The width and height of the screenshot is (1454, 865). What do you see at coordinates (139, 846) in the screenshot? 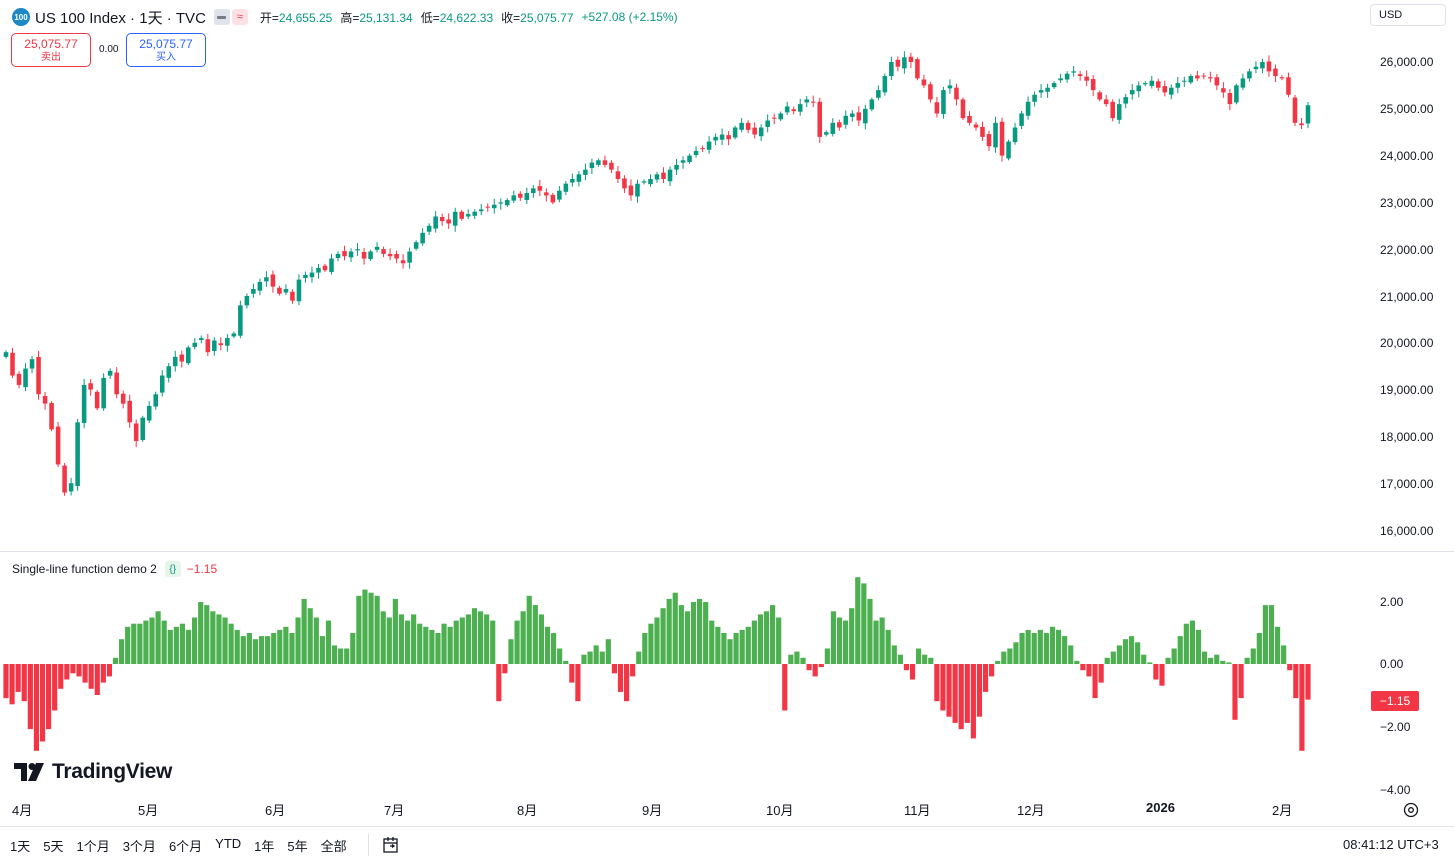
I see `range-button: 3个月` at bounding box center [139, 846].